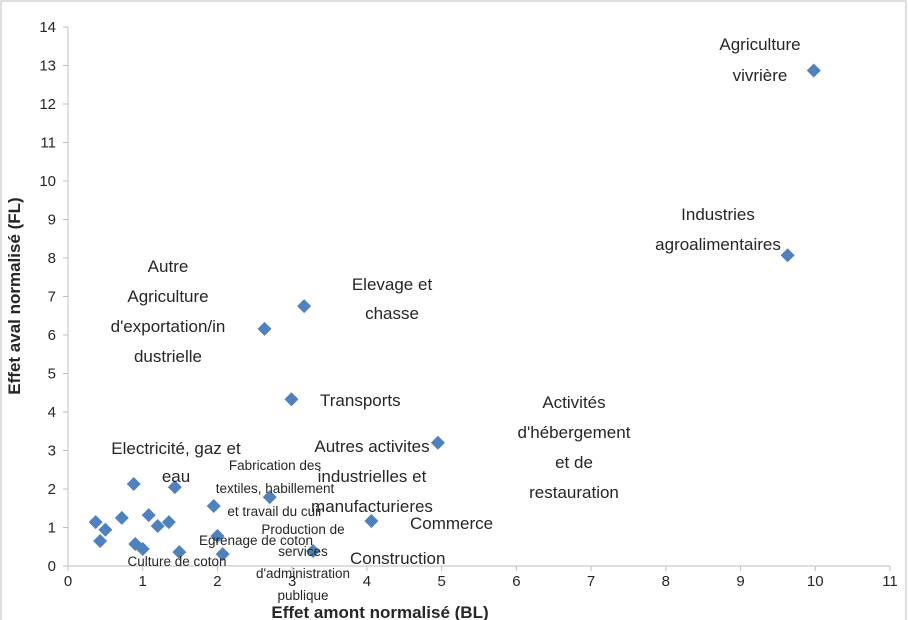 Image resolution: width=909 pixels, height=620 pixels. Describe the element at coordinates (372, 476) in the screenshot. I see `annotation: industrielles et` at that location.